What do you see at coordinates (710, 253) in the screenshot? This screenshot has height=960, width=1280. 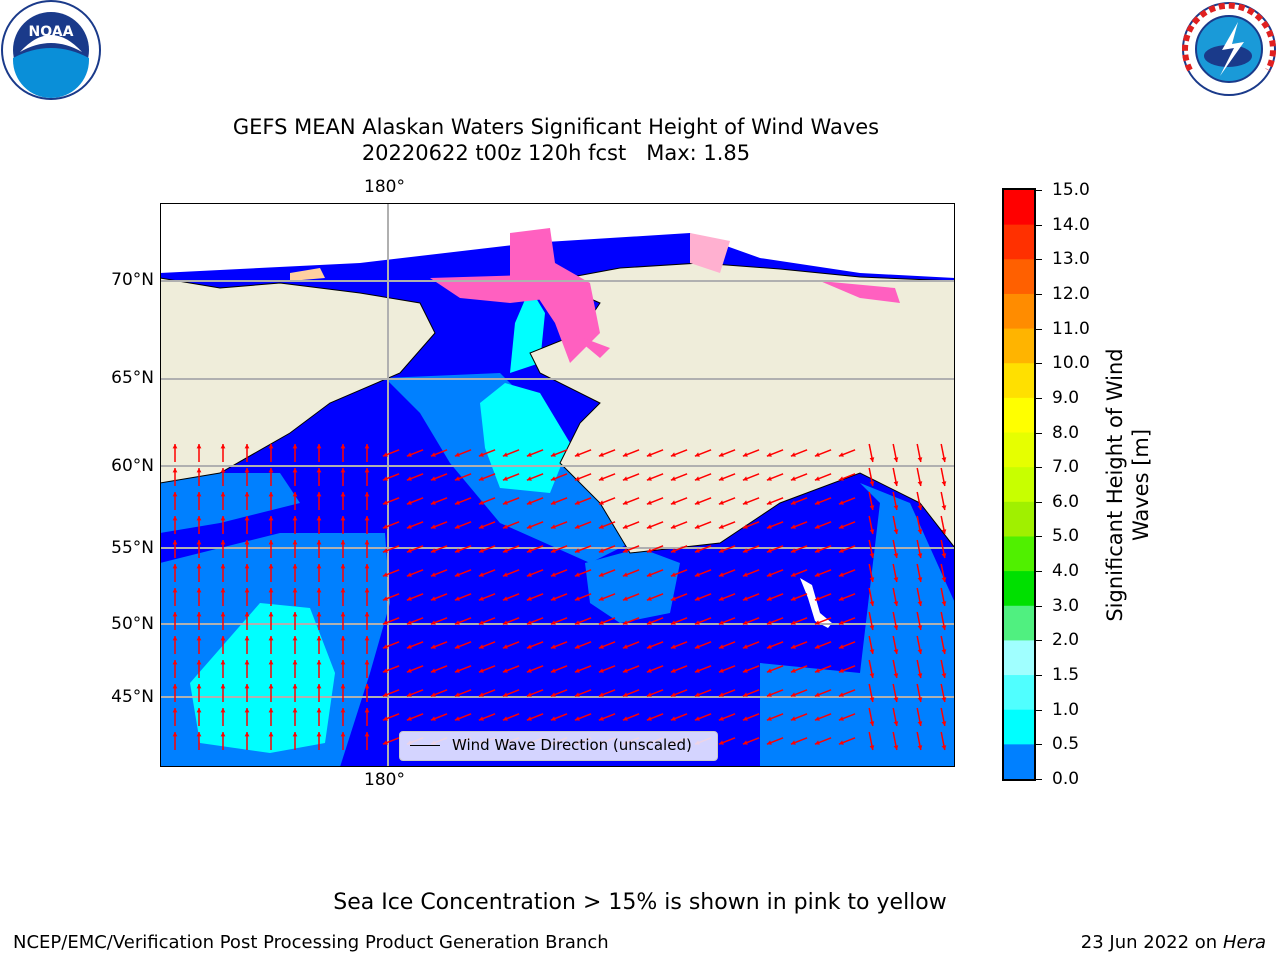 I see `sea-ice` at bounding box center [710, 253].